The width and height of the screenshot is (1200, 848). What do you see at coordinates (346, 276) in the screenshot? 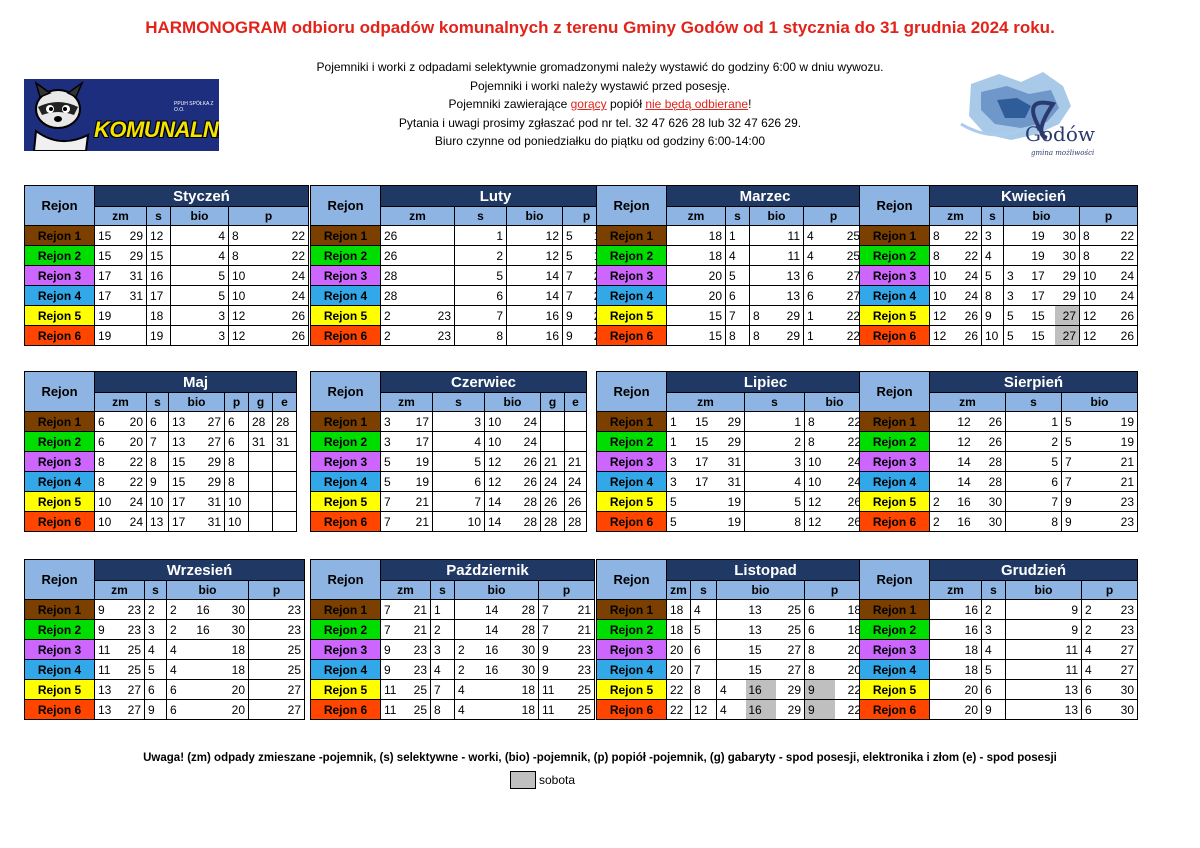
I see `rejon-label: Rejon 3` at bounding box center [346, 276].